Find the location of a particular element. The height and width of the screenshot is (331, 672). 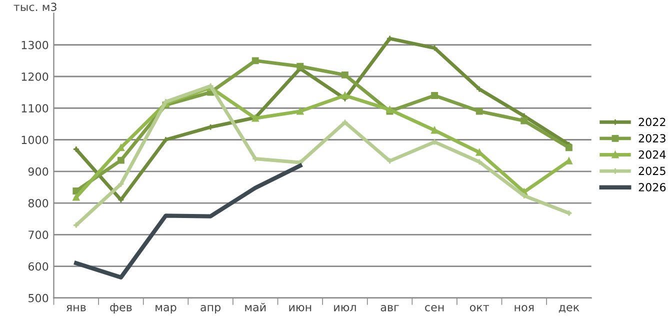

y-tick-label: 1200 is located at coordinates (35, 76).